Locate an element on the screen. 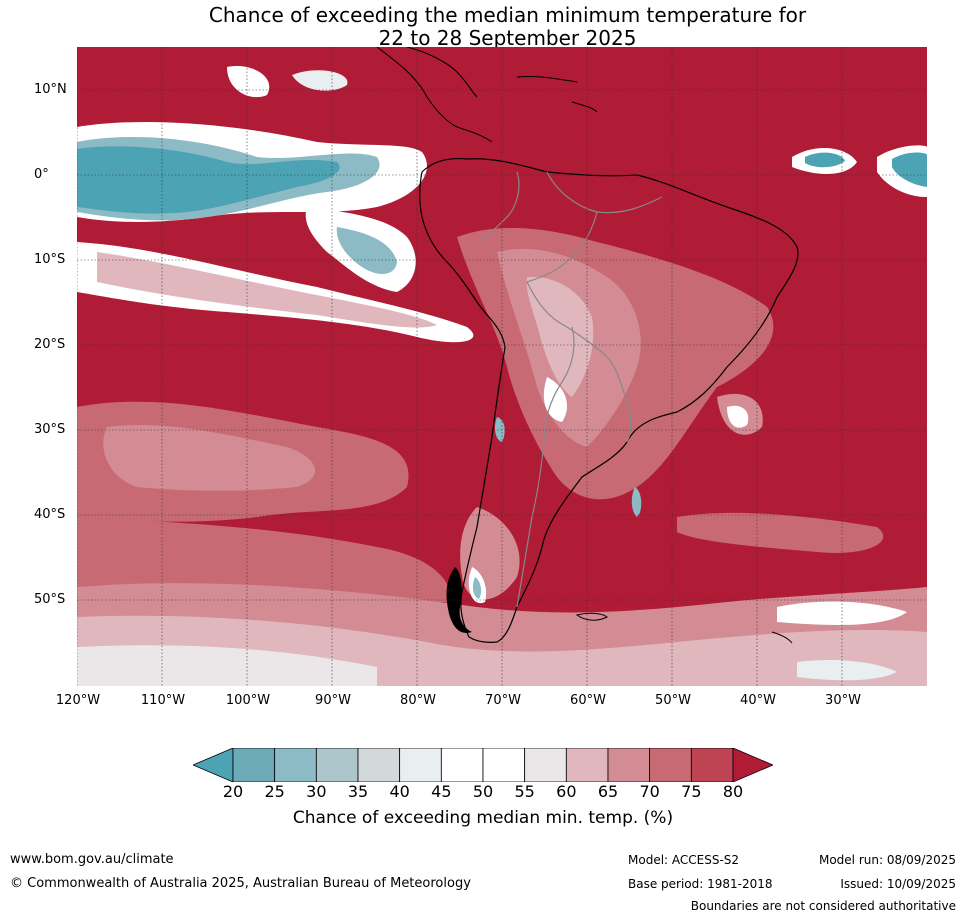 This screenshot has width=965, height=919. colorbar-over-arrow is located at coordinates (753, 765).